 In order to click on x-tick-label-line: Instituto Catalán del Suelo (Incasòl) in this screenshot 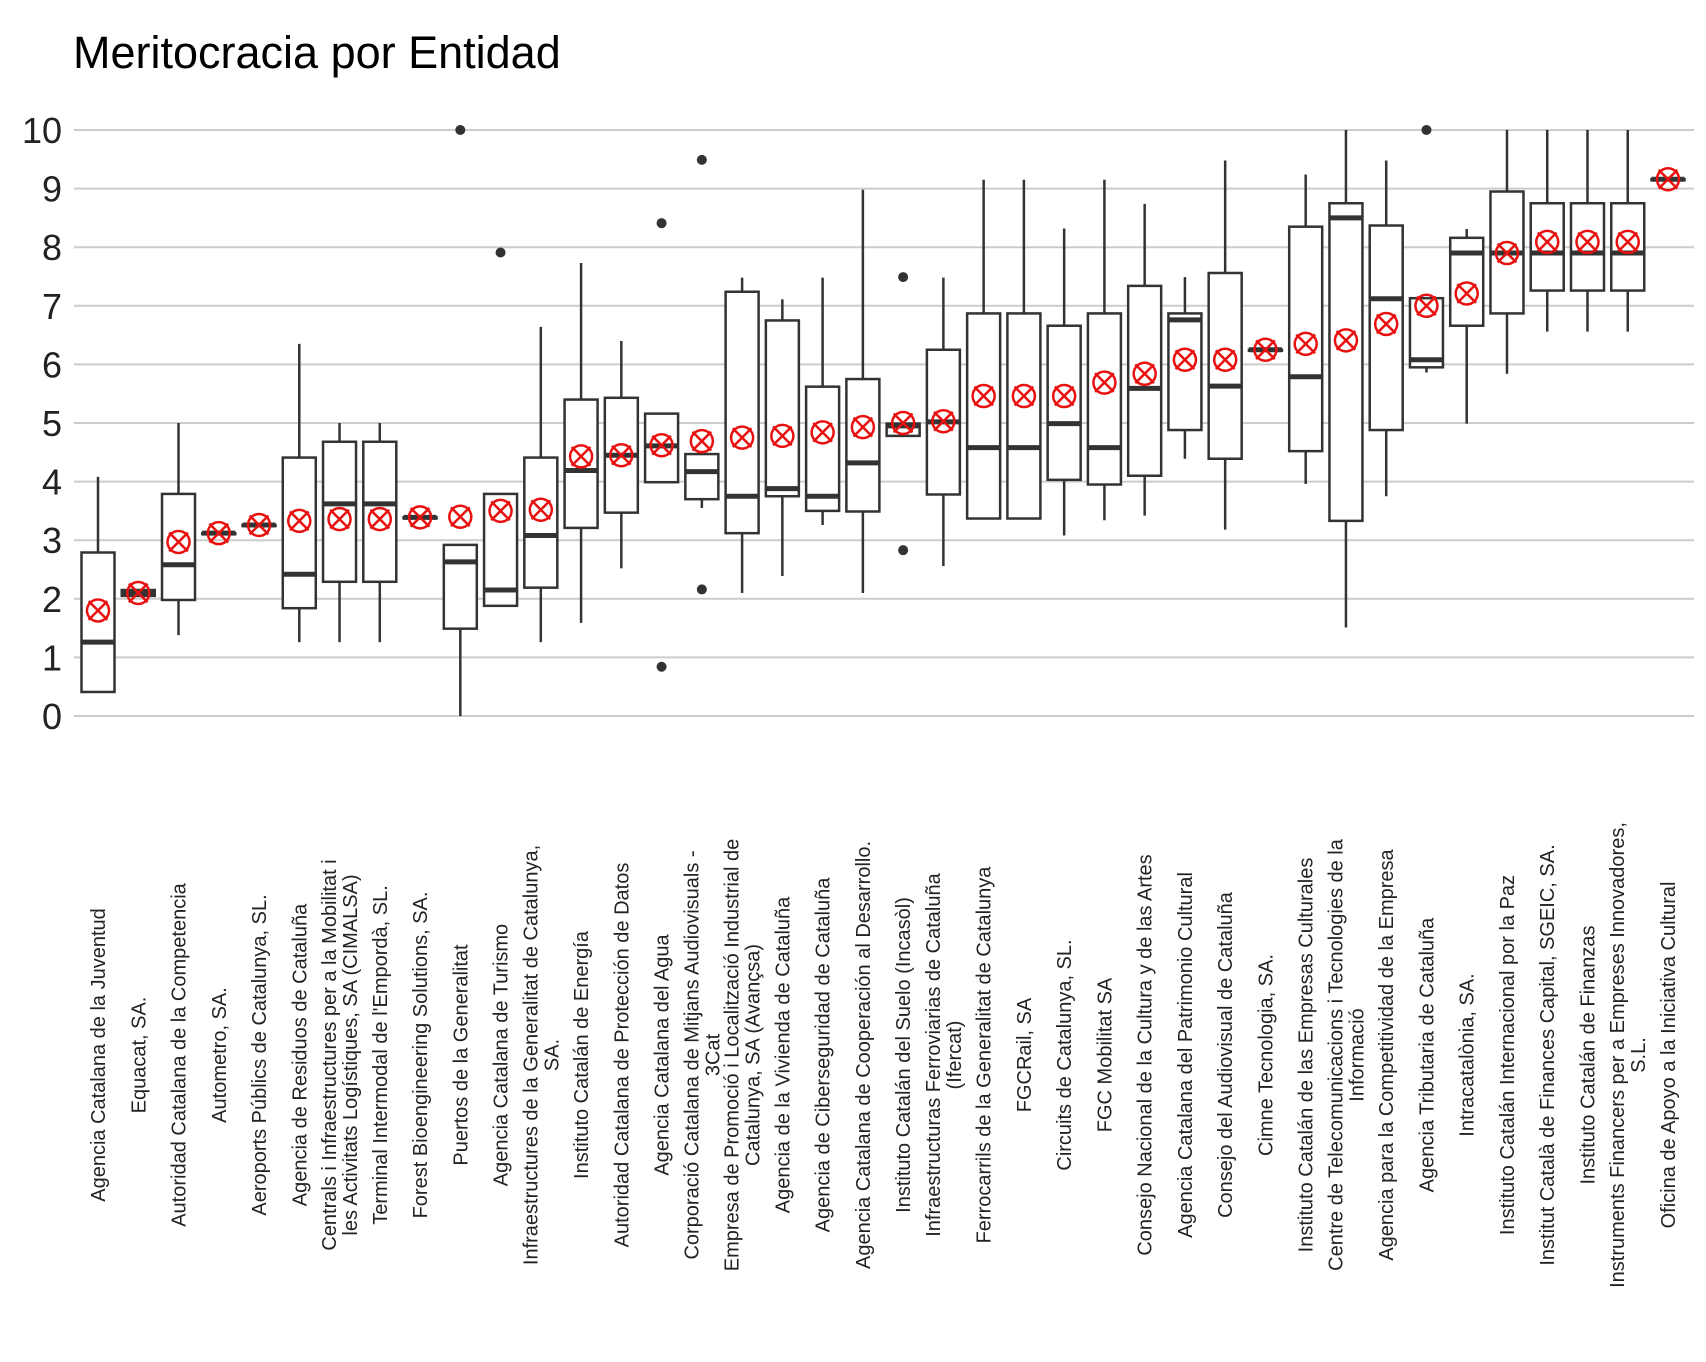, I will do `click(904, 1055)`.